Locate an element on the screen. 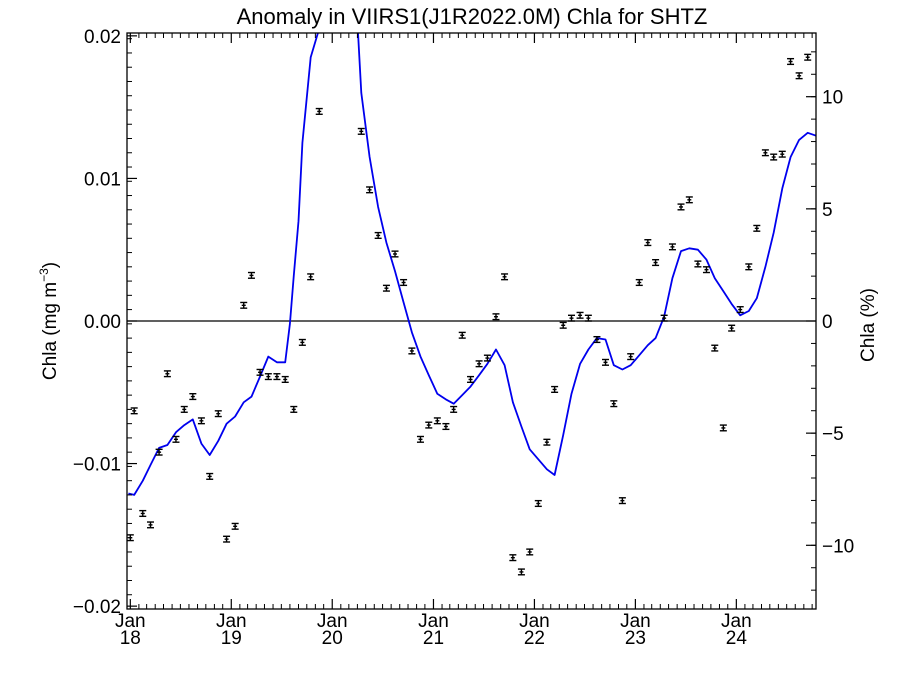  y-axis-left-unit-superscript: −3 is located at coordinates (44, 275).